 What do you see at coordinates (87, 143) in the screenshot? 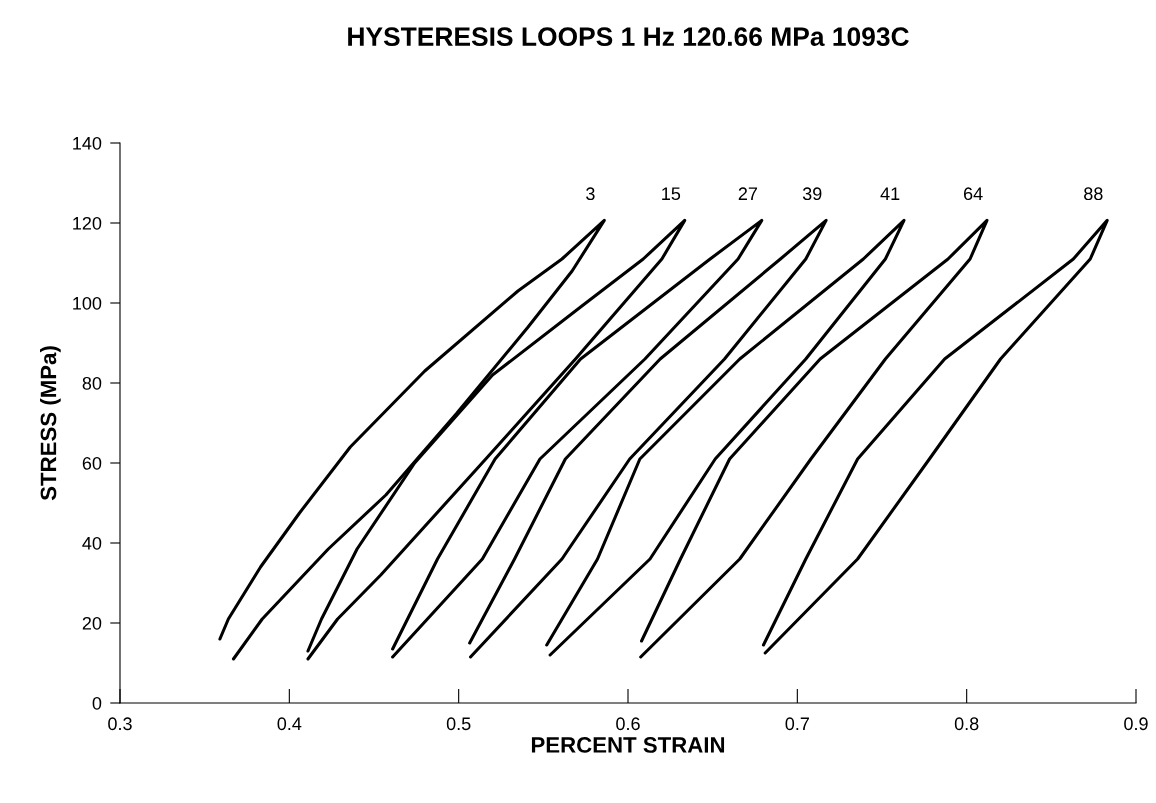
I see `y-tick-label: 140` at bounding box center [87, 143].